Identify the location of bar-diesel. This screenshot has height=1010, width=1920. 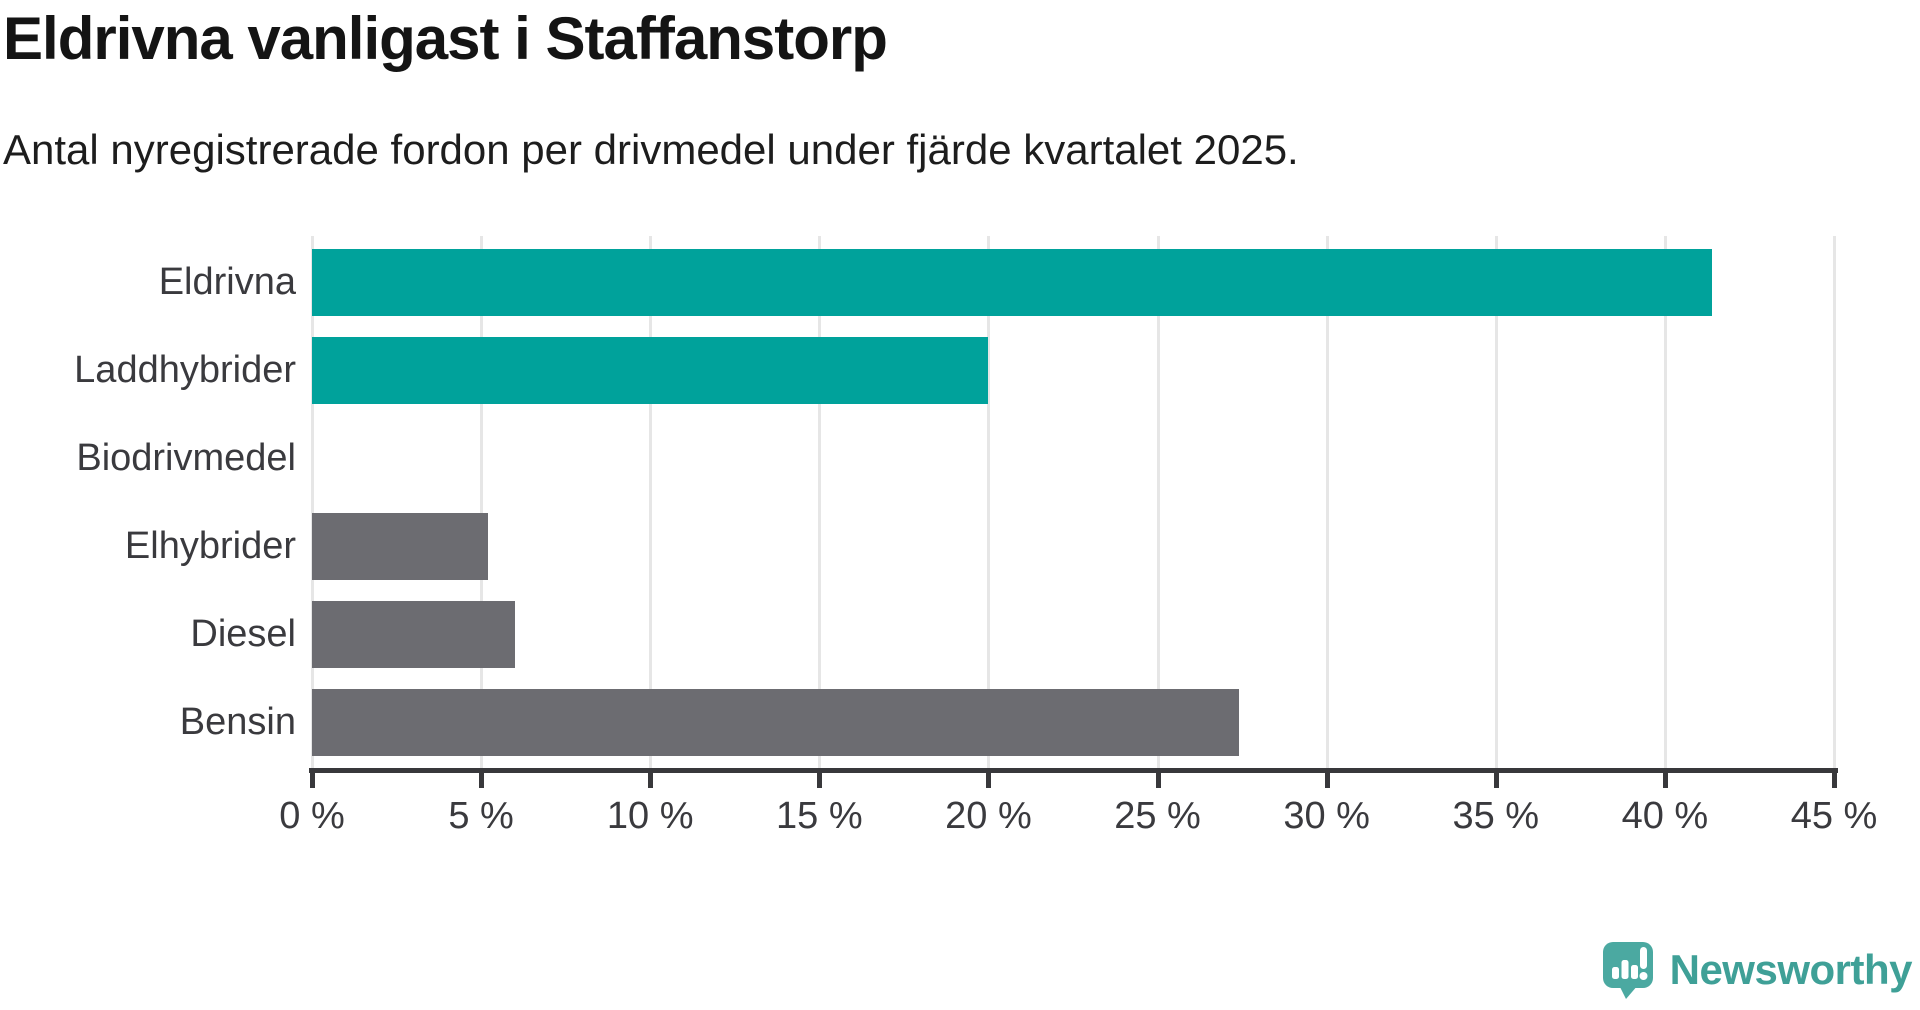
(413, 634).